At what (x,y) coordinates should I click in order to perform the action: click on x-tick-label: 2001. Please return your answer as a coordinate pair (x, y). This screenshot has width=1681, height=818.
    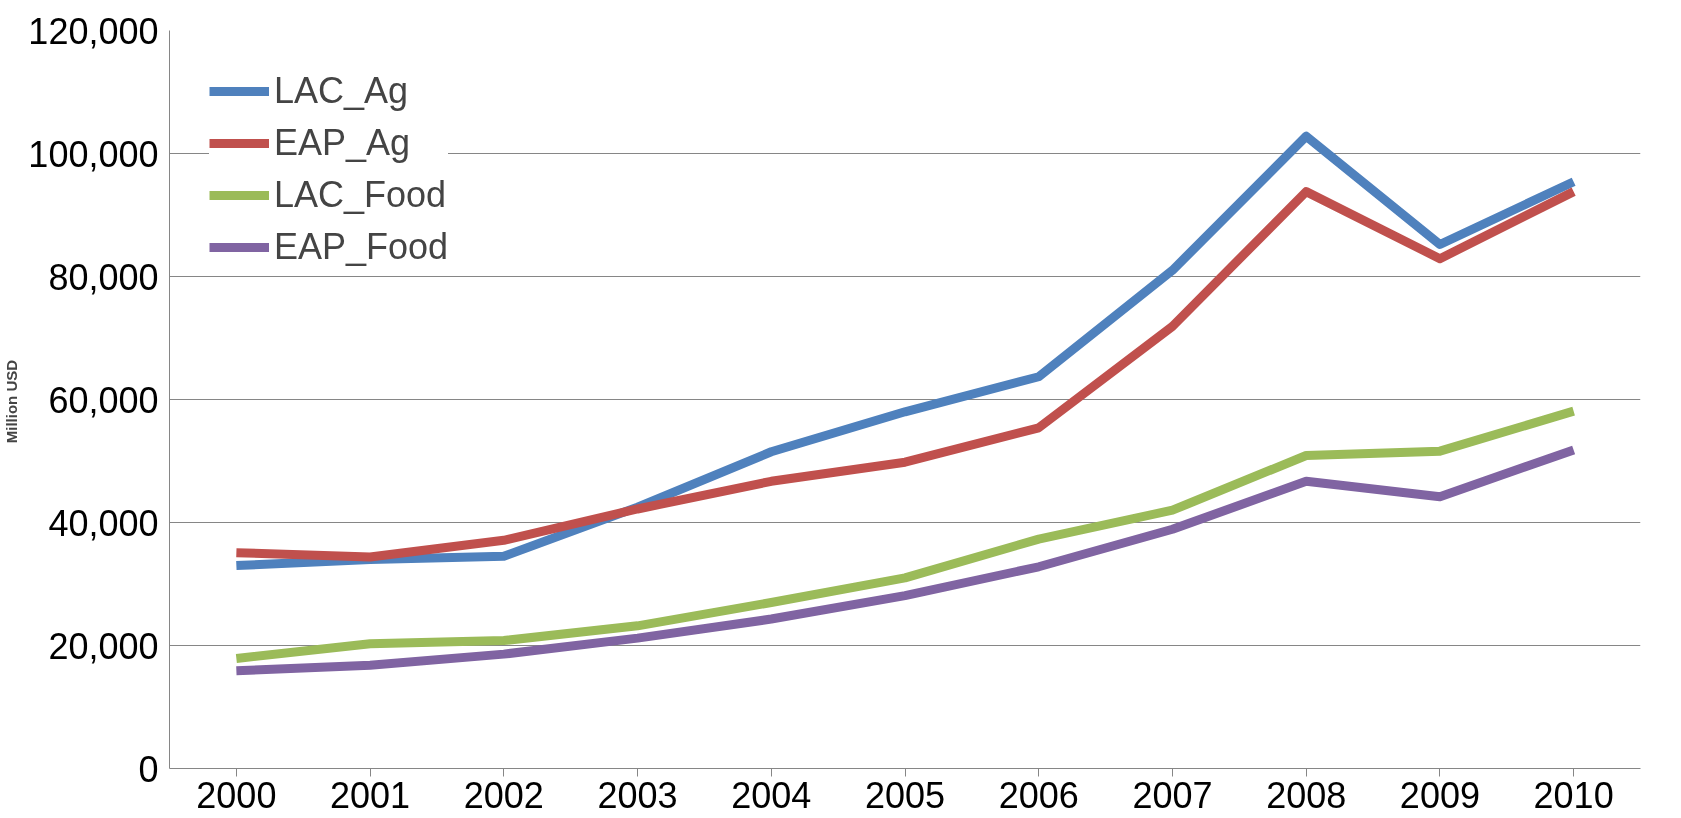
    Looking at the image, I should click on (370, 795).